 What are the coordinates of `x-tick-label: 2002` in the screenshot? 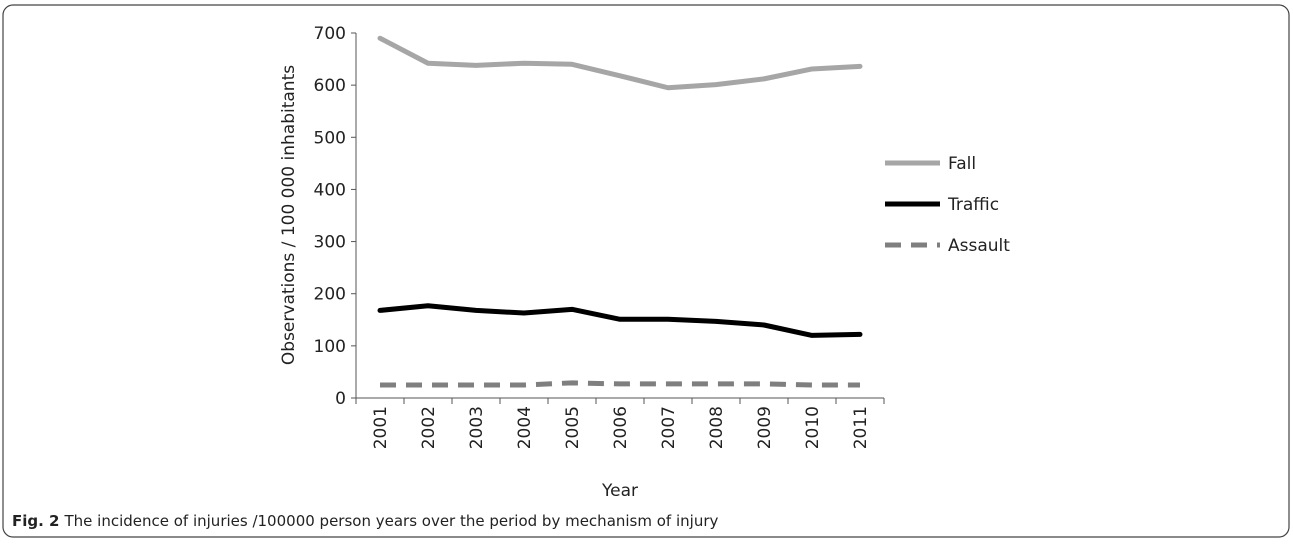 It's located at (429, 427).